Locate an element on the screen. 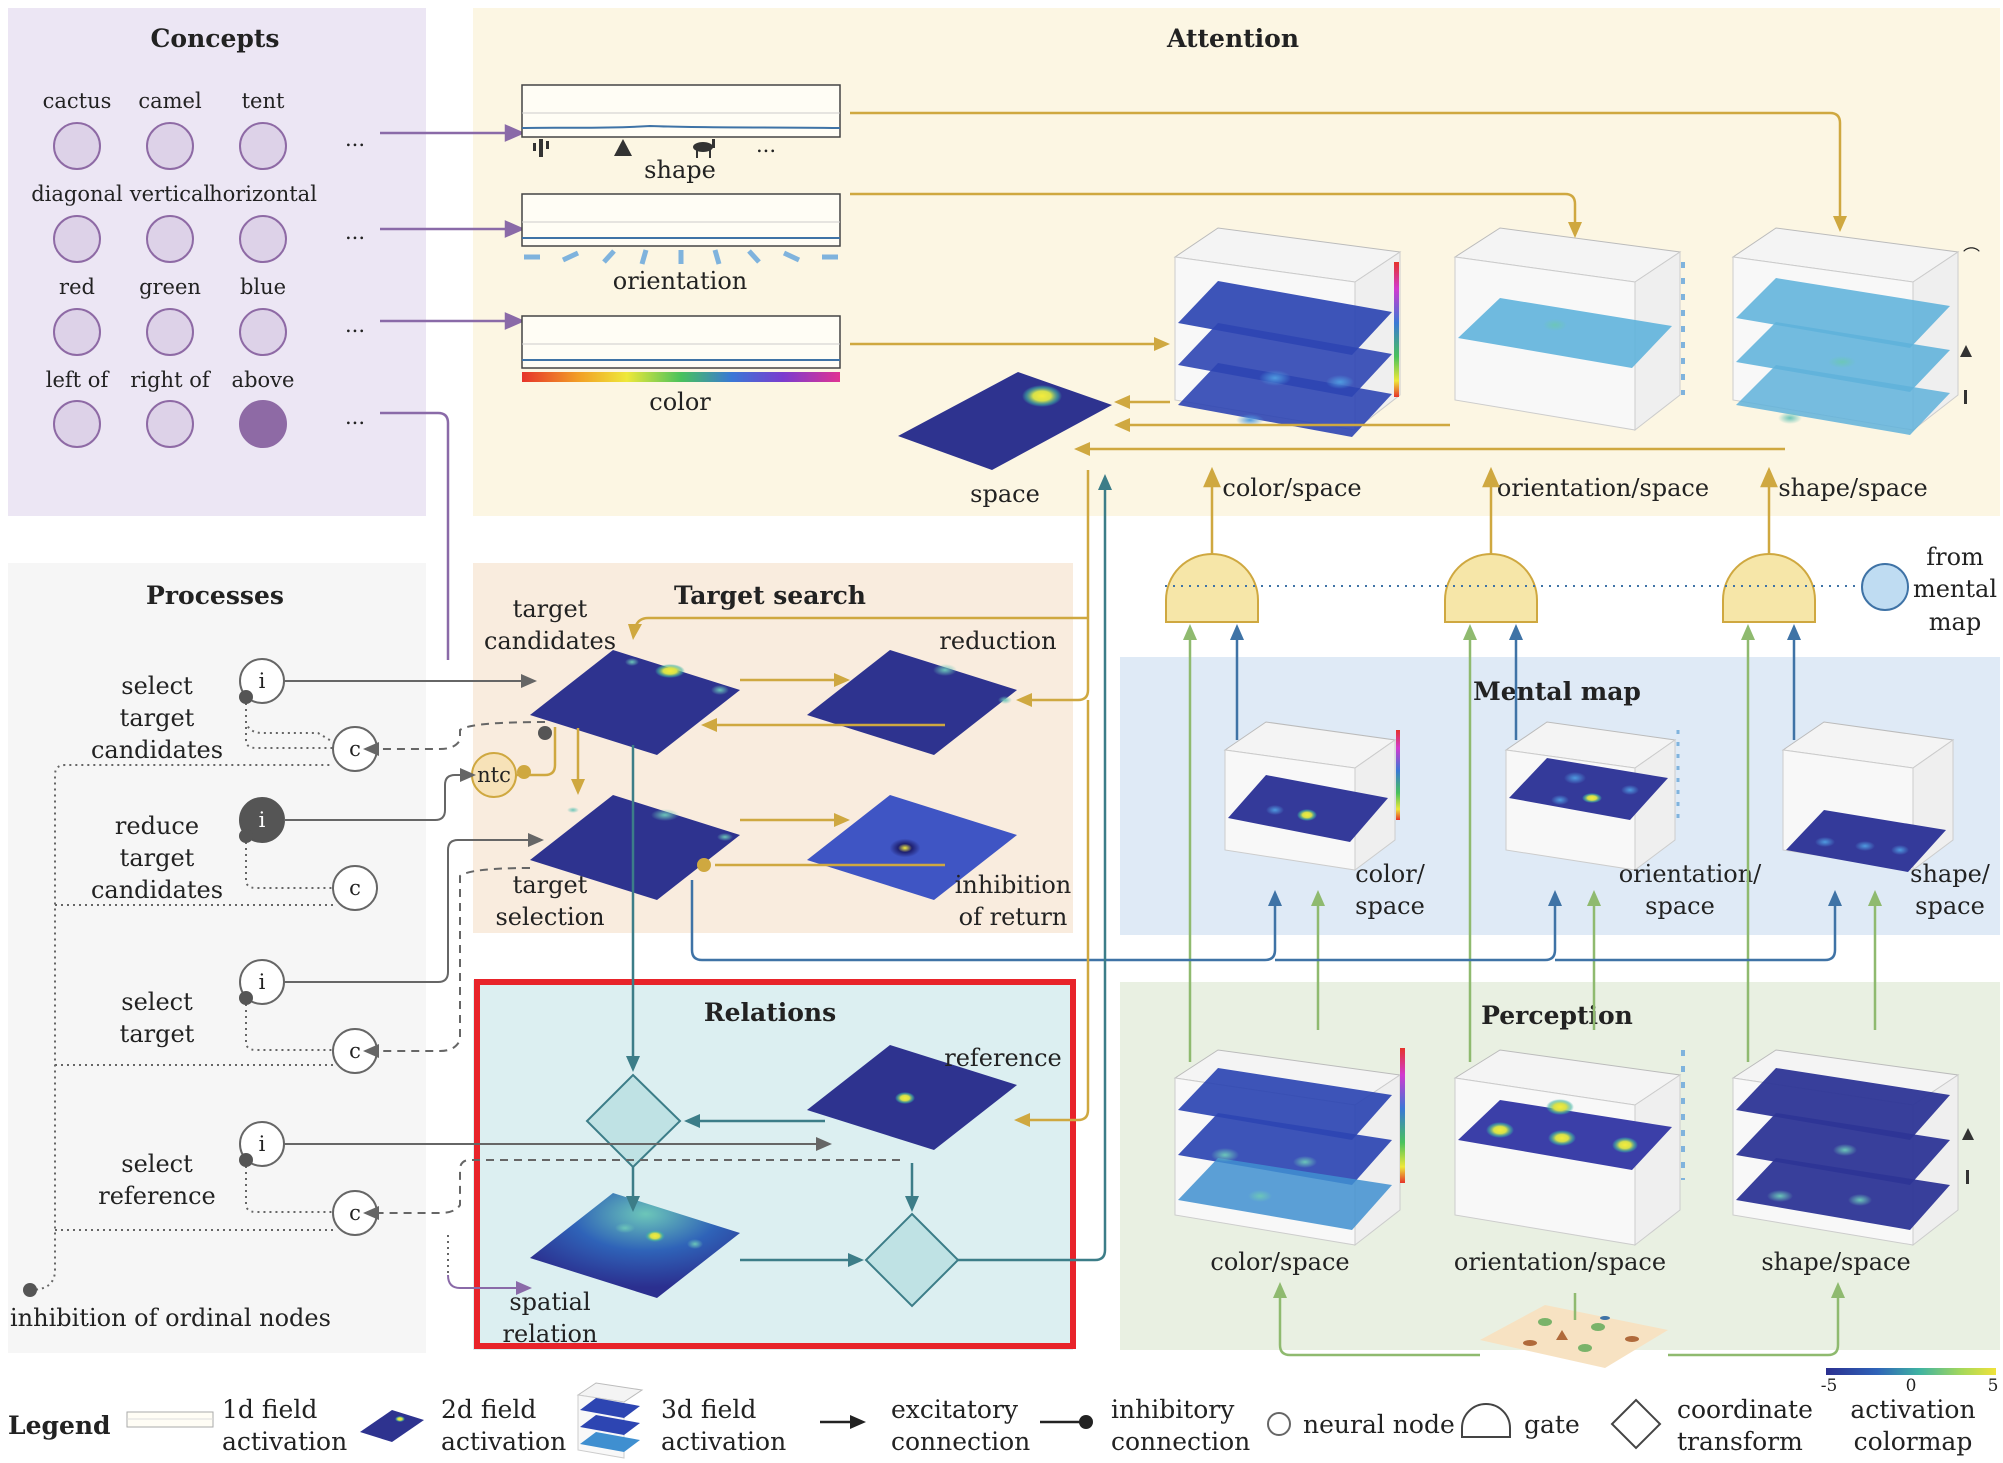 Image resolution: width=2003 pixels, height=1463 pixels. relations-gold is located at coordinates (1059, 911).